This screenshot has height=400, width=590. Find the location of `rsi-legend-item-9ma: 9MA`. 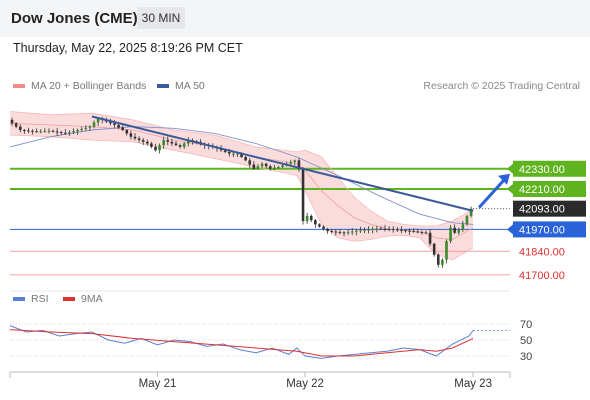

rsi-legend-item-9ma: 9MA is located at coordinates (83, 299).